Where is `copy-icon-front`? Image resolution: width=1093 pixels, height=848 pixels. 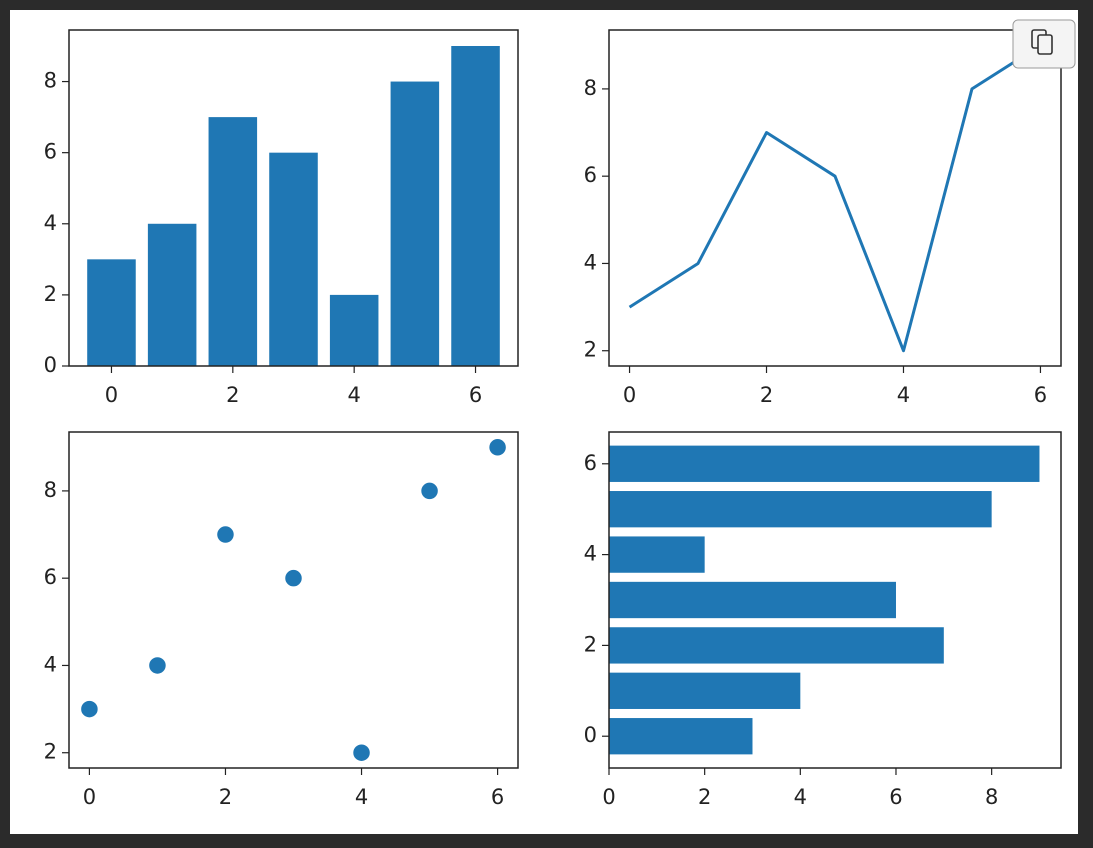
copy-icon-front is located at coordinates (1045, 44).